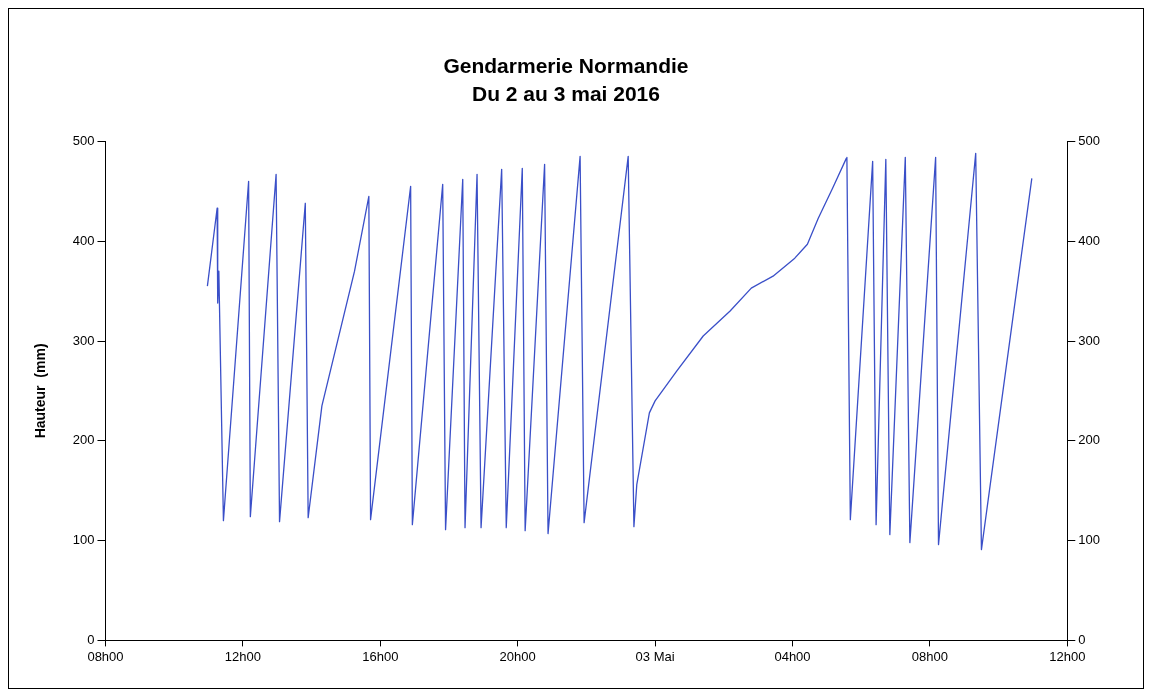 This screenshot has height=699, width=1154. I want to click on y-tick-label: 300, so click(83, 340).